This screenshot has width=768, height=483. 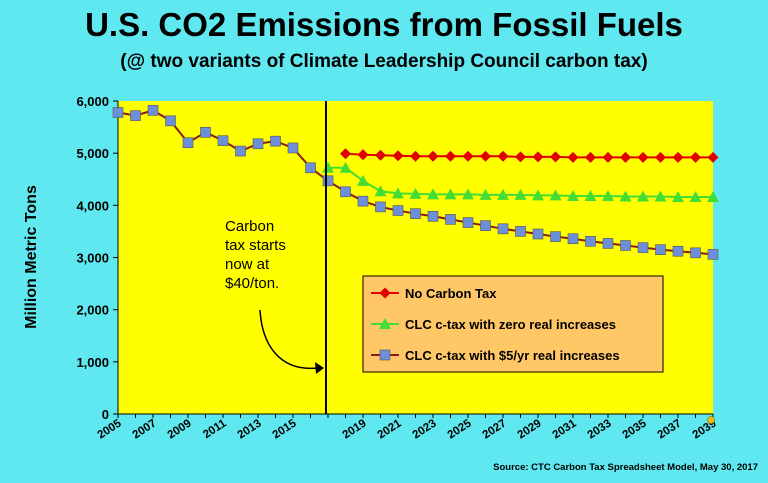 What do you see at coordinates (252, 283) in the screenshot?
I see `annotation-line: $40/ton.` at bounding box center [252, 283].